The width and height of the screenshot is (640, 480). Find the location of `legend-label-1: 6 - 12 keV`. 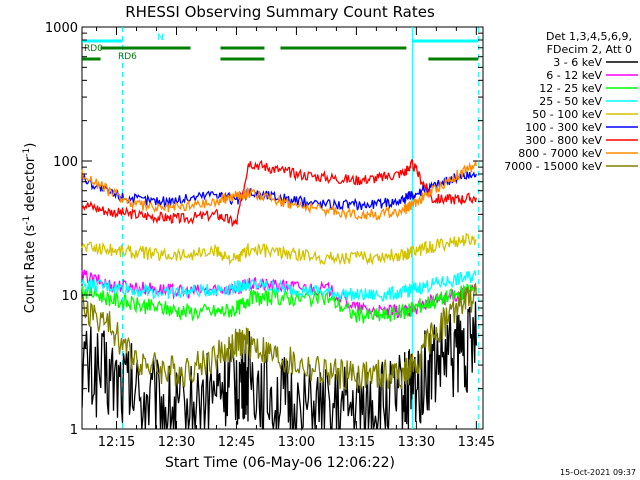

legend-label-1: 6 - 12 keV is located at coordinates (574, 75).